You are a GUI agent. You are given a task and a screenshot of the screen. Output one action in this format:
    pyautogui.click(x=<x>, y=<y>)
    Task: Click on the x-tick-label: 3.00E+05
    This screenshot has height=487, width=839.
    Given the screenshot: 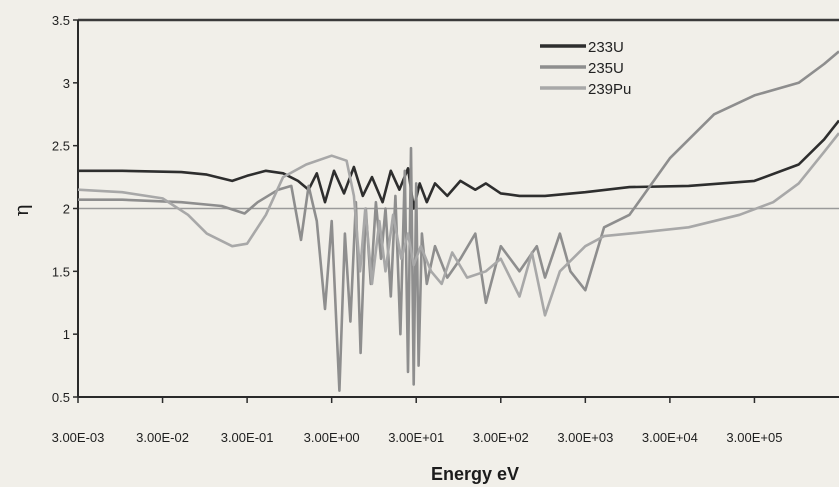 What is the action you would take?
    pyautogui.click(x=754, y=437)
    